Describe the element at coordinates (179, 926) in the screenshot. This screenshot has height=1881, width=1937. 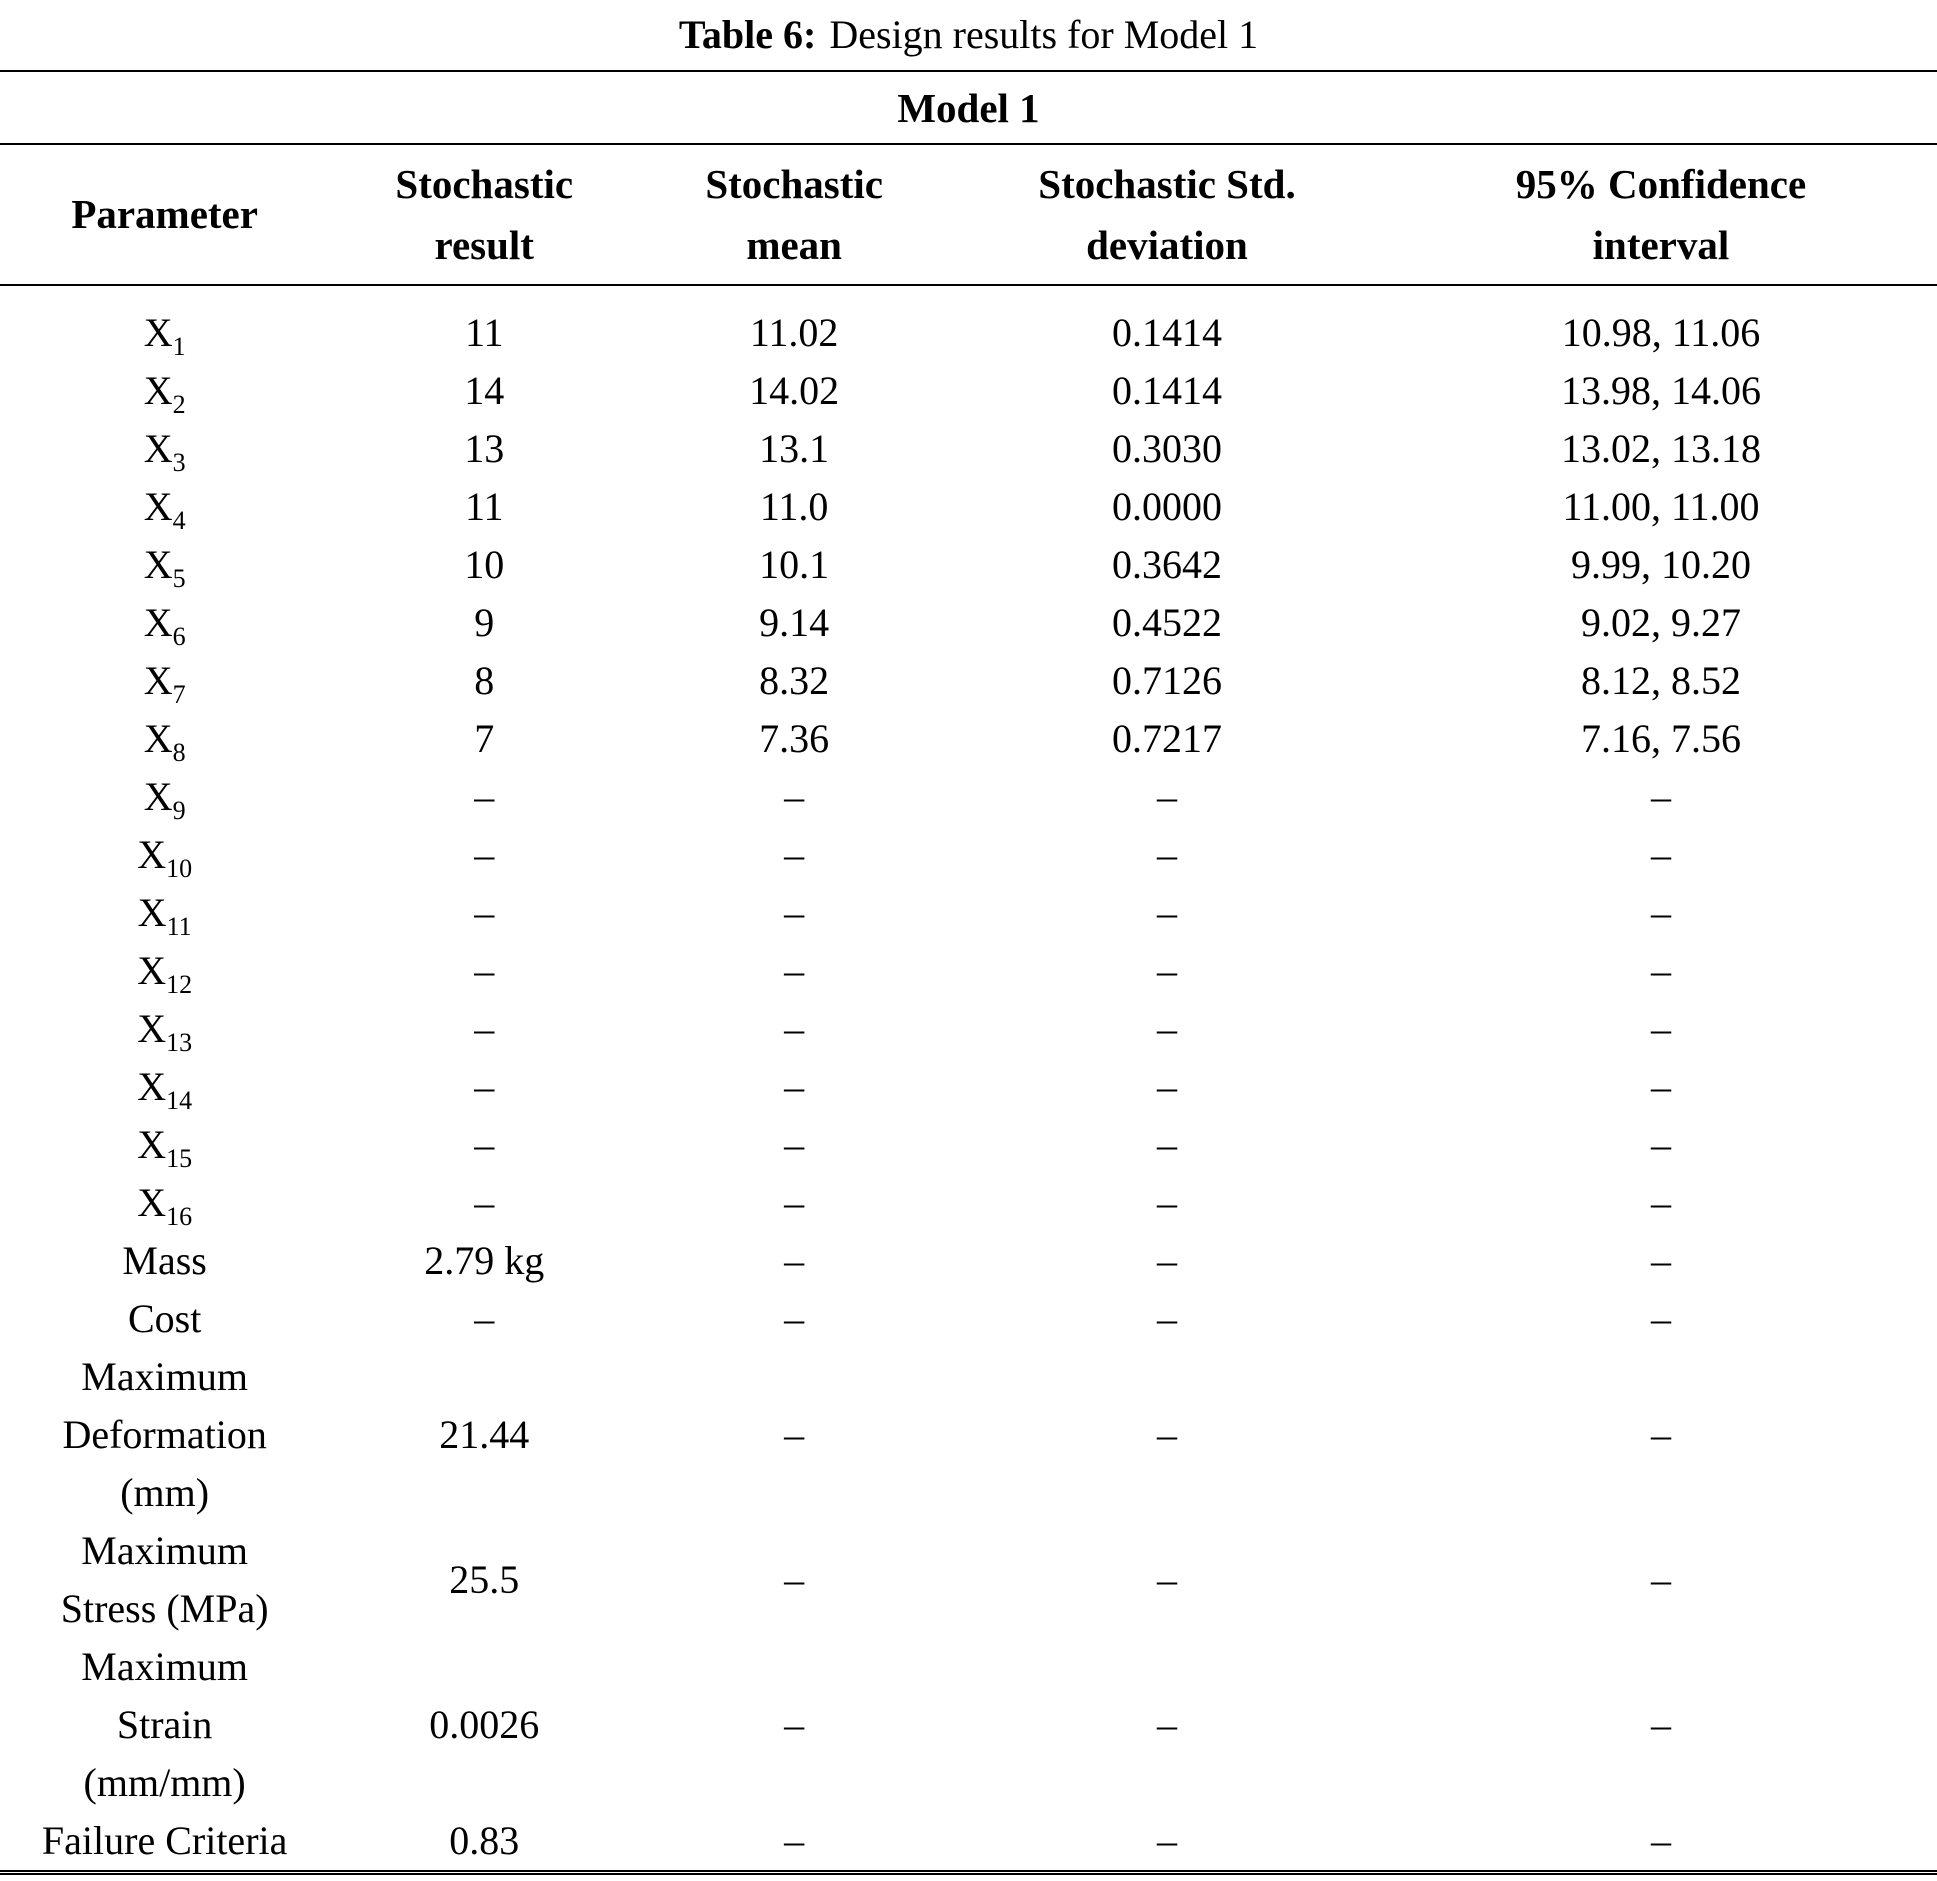
I see `param-subscript: 11` at that location.